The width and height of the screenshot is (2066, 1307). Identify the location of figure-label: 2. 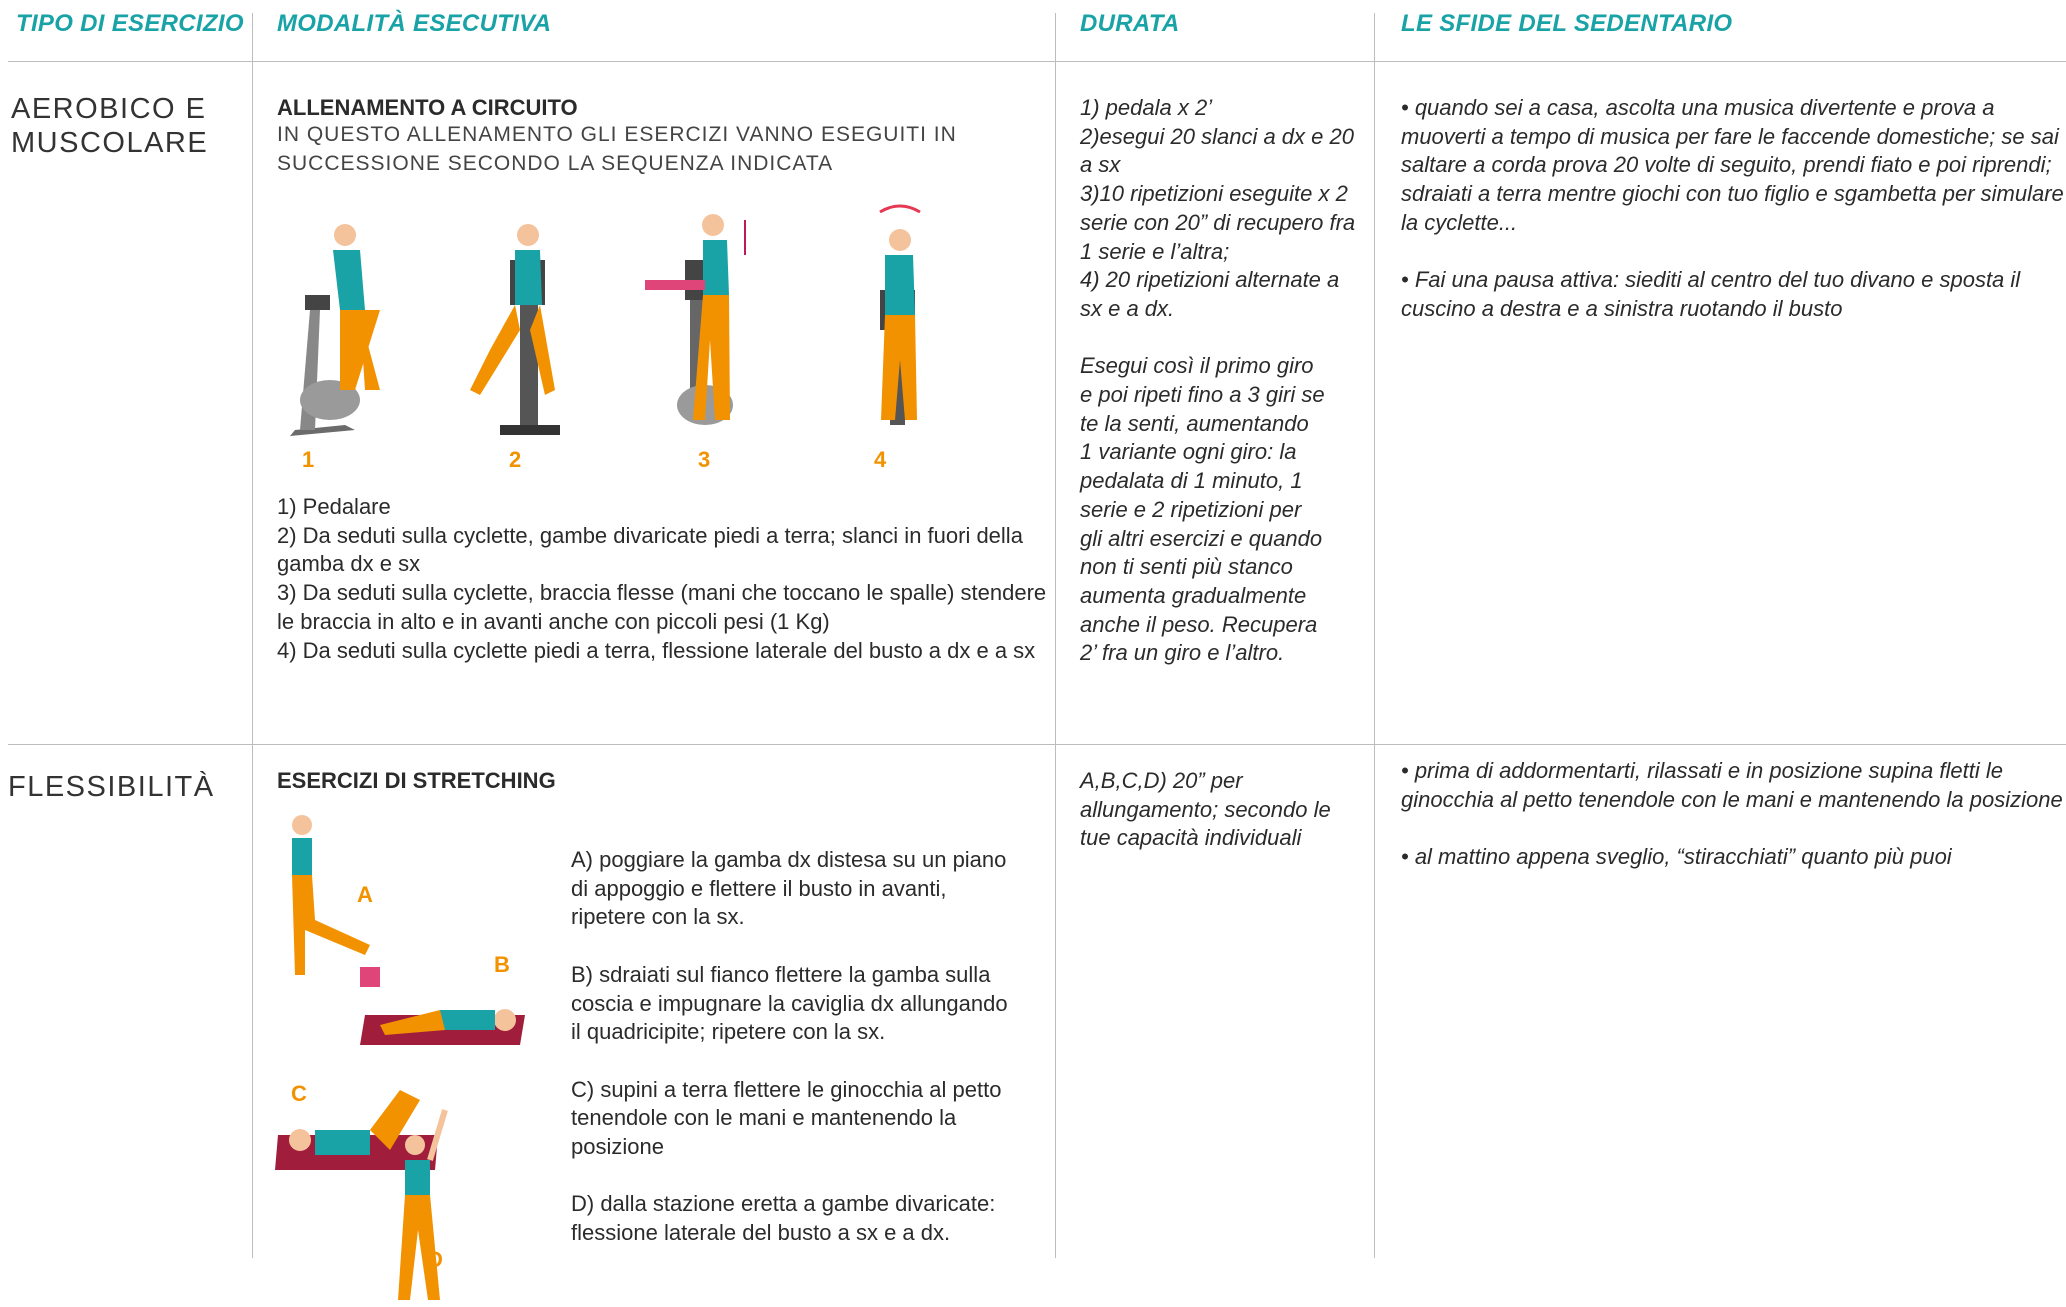
(515, 459).